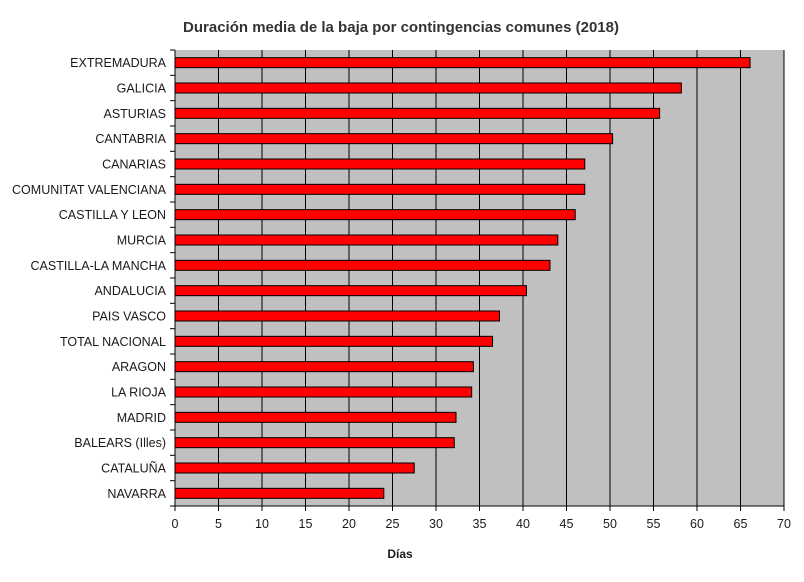  I want to click on x-tick-labels: 0 5 10 15 20 25 30 35 40 45 50 55 60 65 70, so click(481, 518).